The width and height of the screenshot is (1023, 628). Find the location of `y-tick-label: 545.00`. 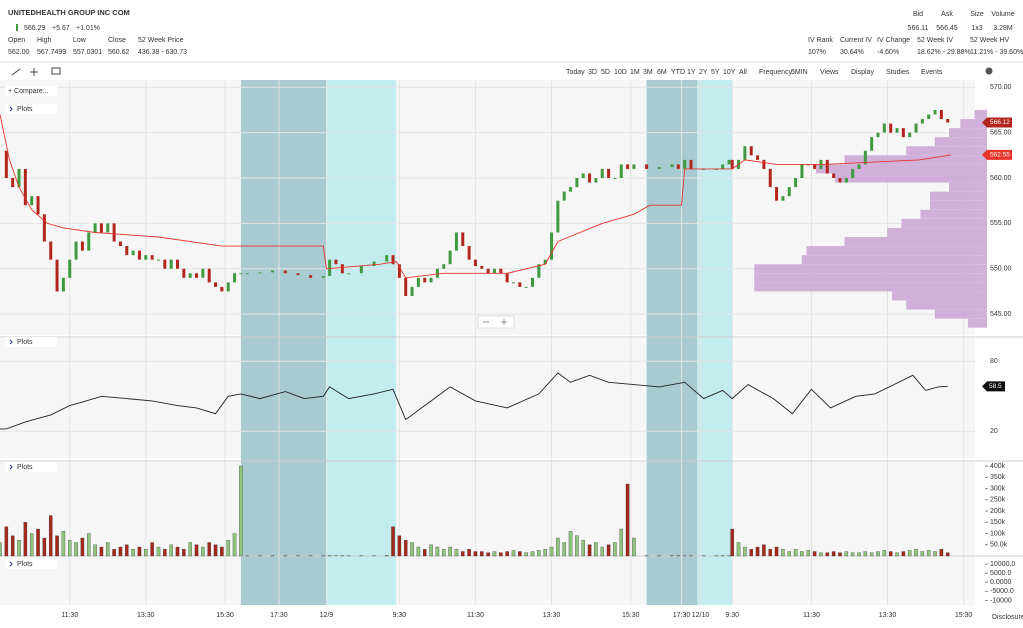

y-tick-label: 545.00 is located at coordinates (1001, 314).